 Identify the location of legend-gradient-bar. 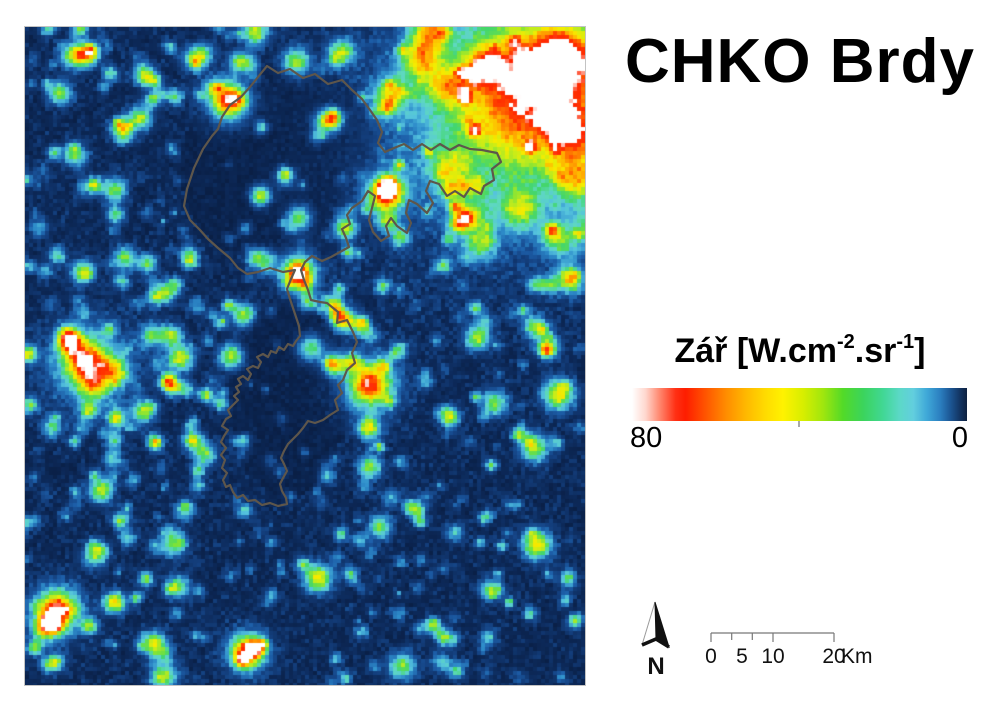
(799, 404).